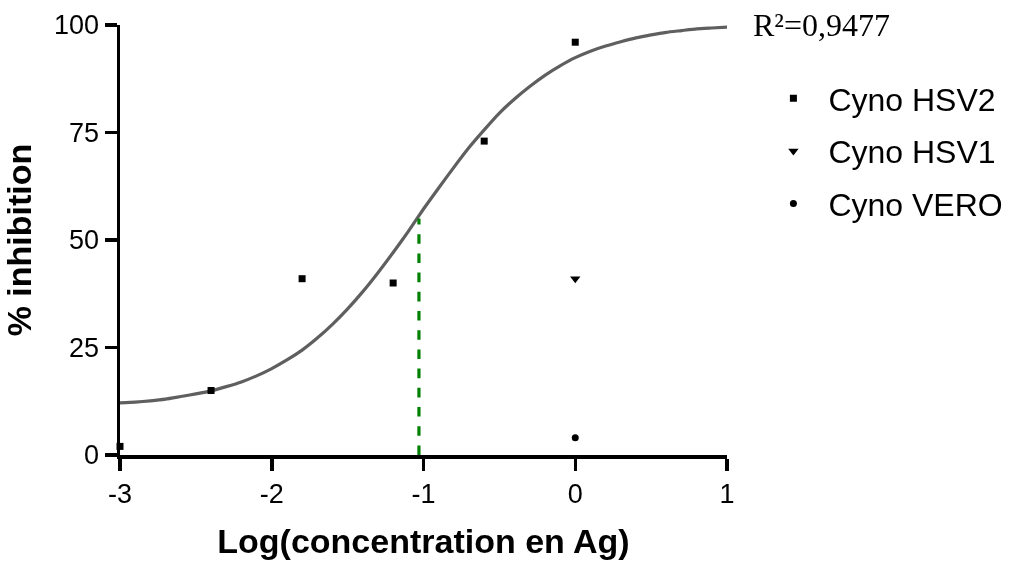 This screenshot has height=562, width=1019. Describe the element at coordinates (423, 540) in the screenshot. I see `x-axis-title: Log(concentration en Ag)` at that location.